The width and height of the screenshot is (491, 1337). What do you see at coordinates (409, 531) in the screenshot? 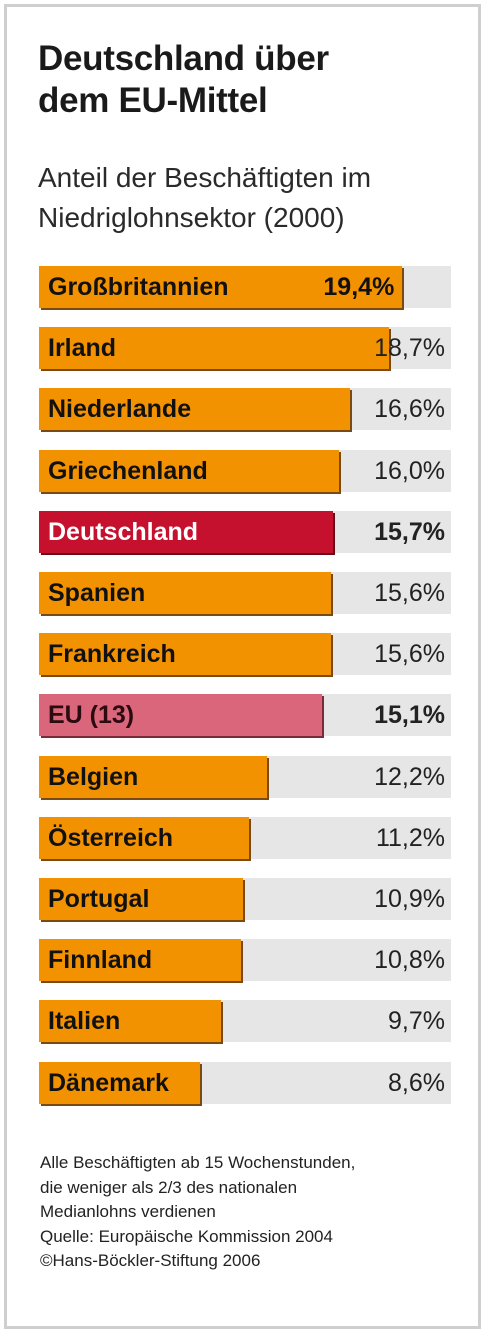
I see `data-label: 15,7%` at bounding box center [409, 531].